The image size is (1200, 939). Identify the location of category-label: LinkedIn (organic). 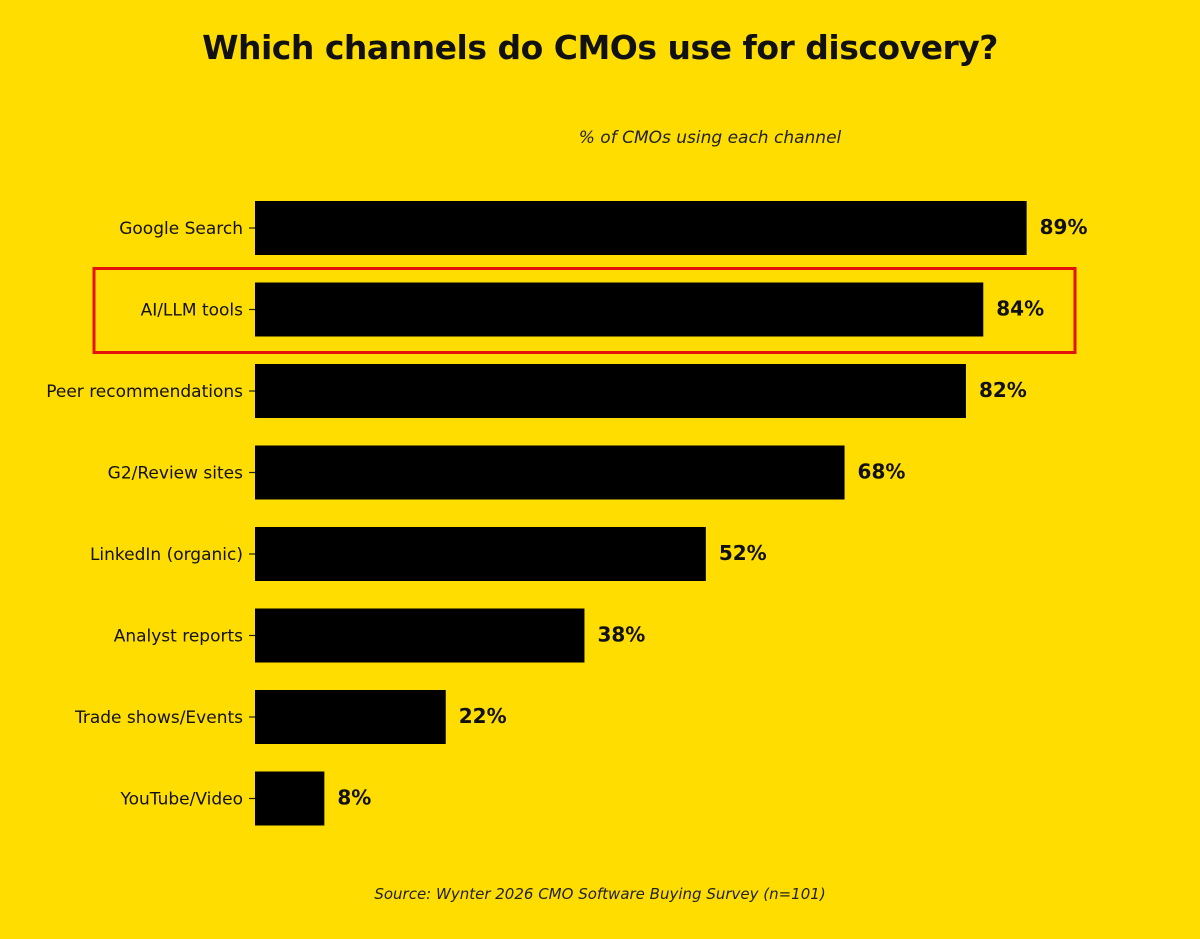
(166, 555).